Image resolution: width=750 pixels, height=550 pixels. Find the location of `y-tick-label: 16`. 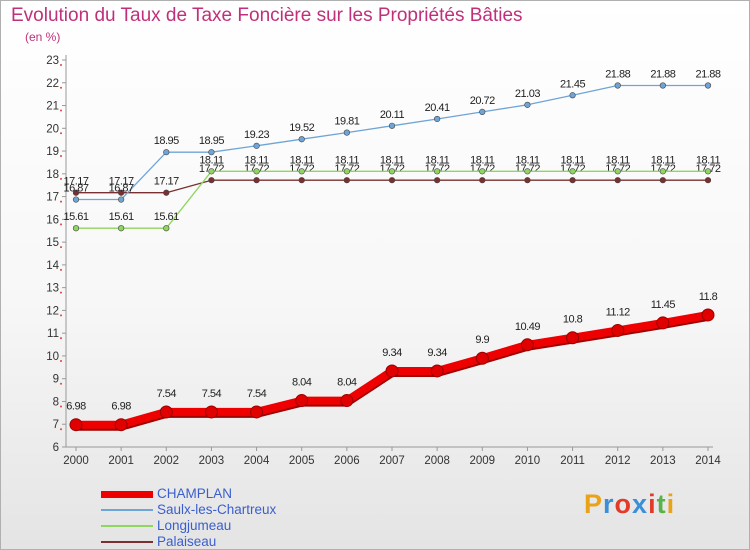

y-tick-label: 16 is located at coordinates (52, 220).